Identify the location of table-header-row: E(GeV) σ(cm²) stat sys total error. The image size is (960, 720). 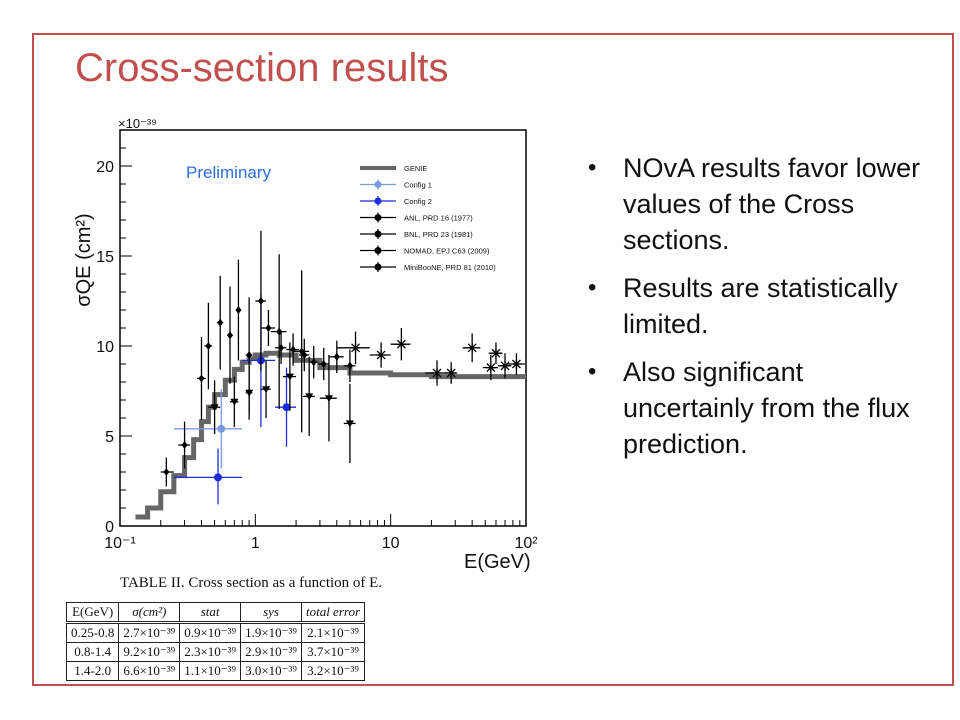
(215, 612).